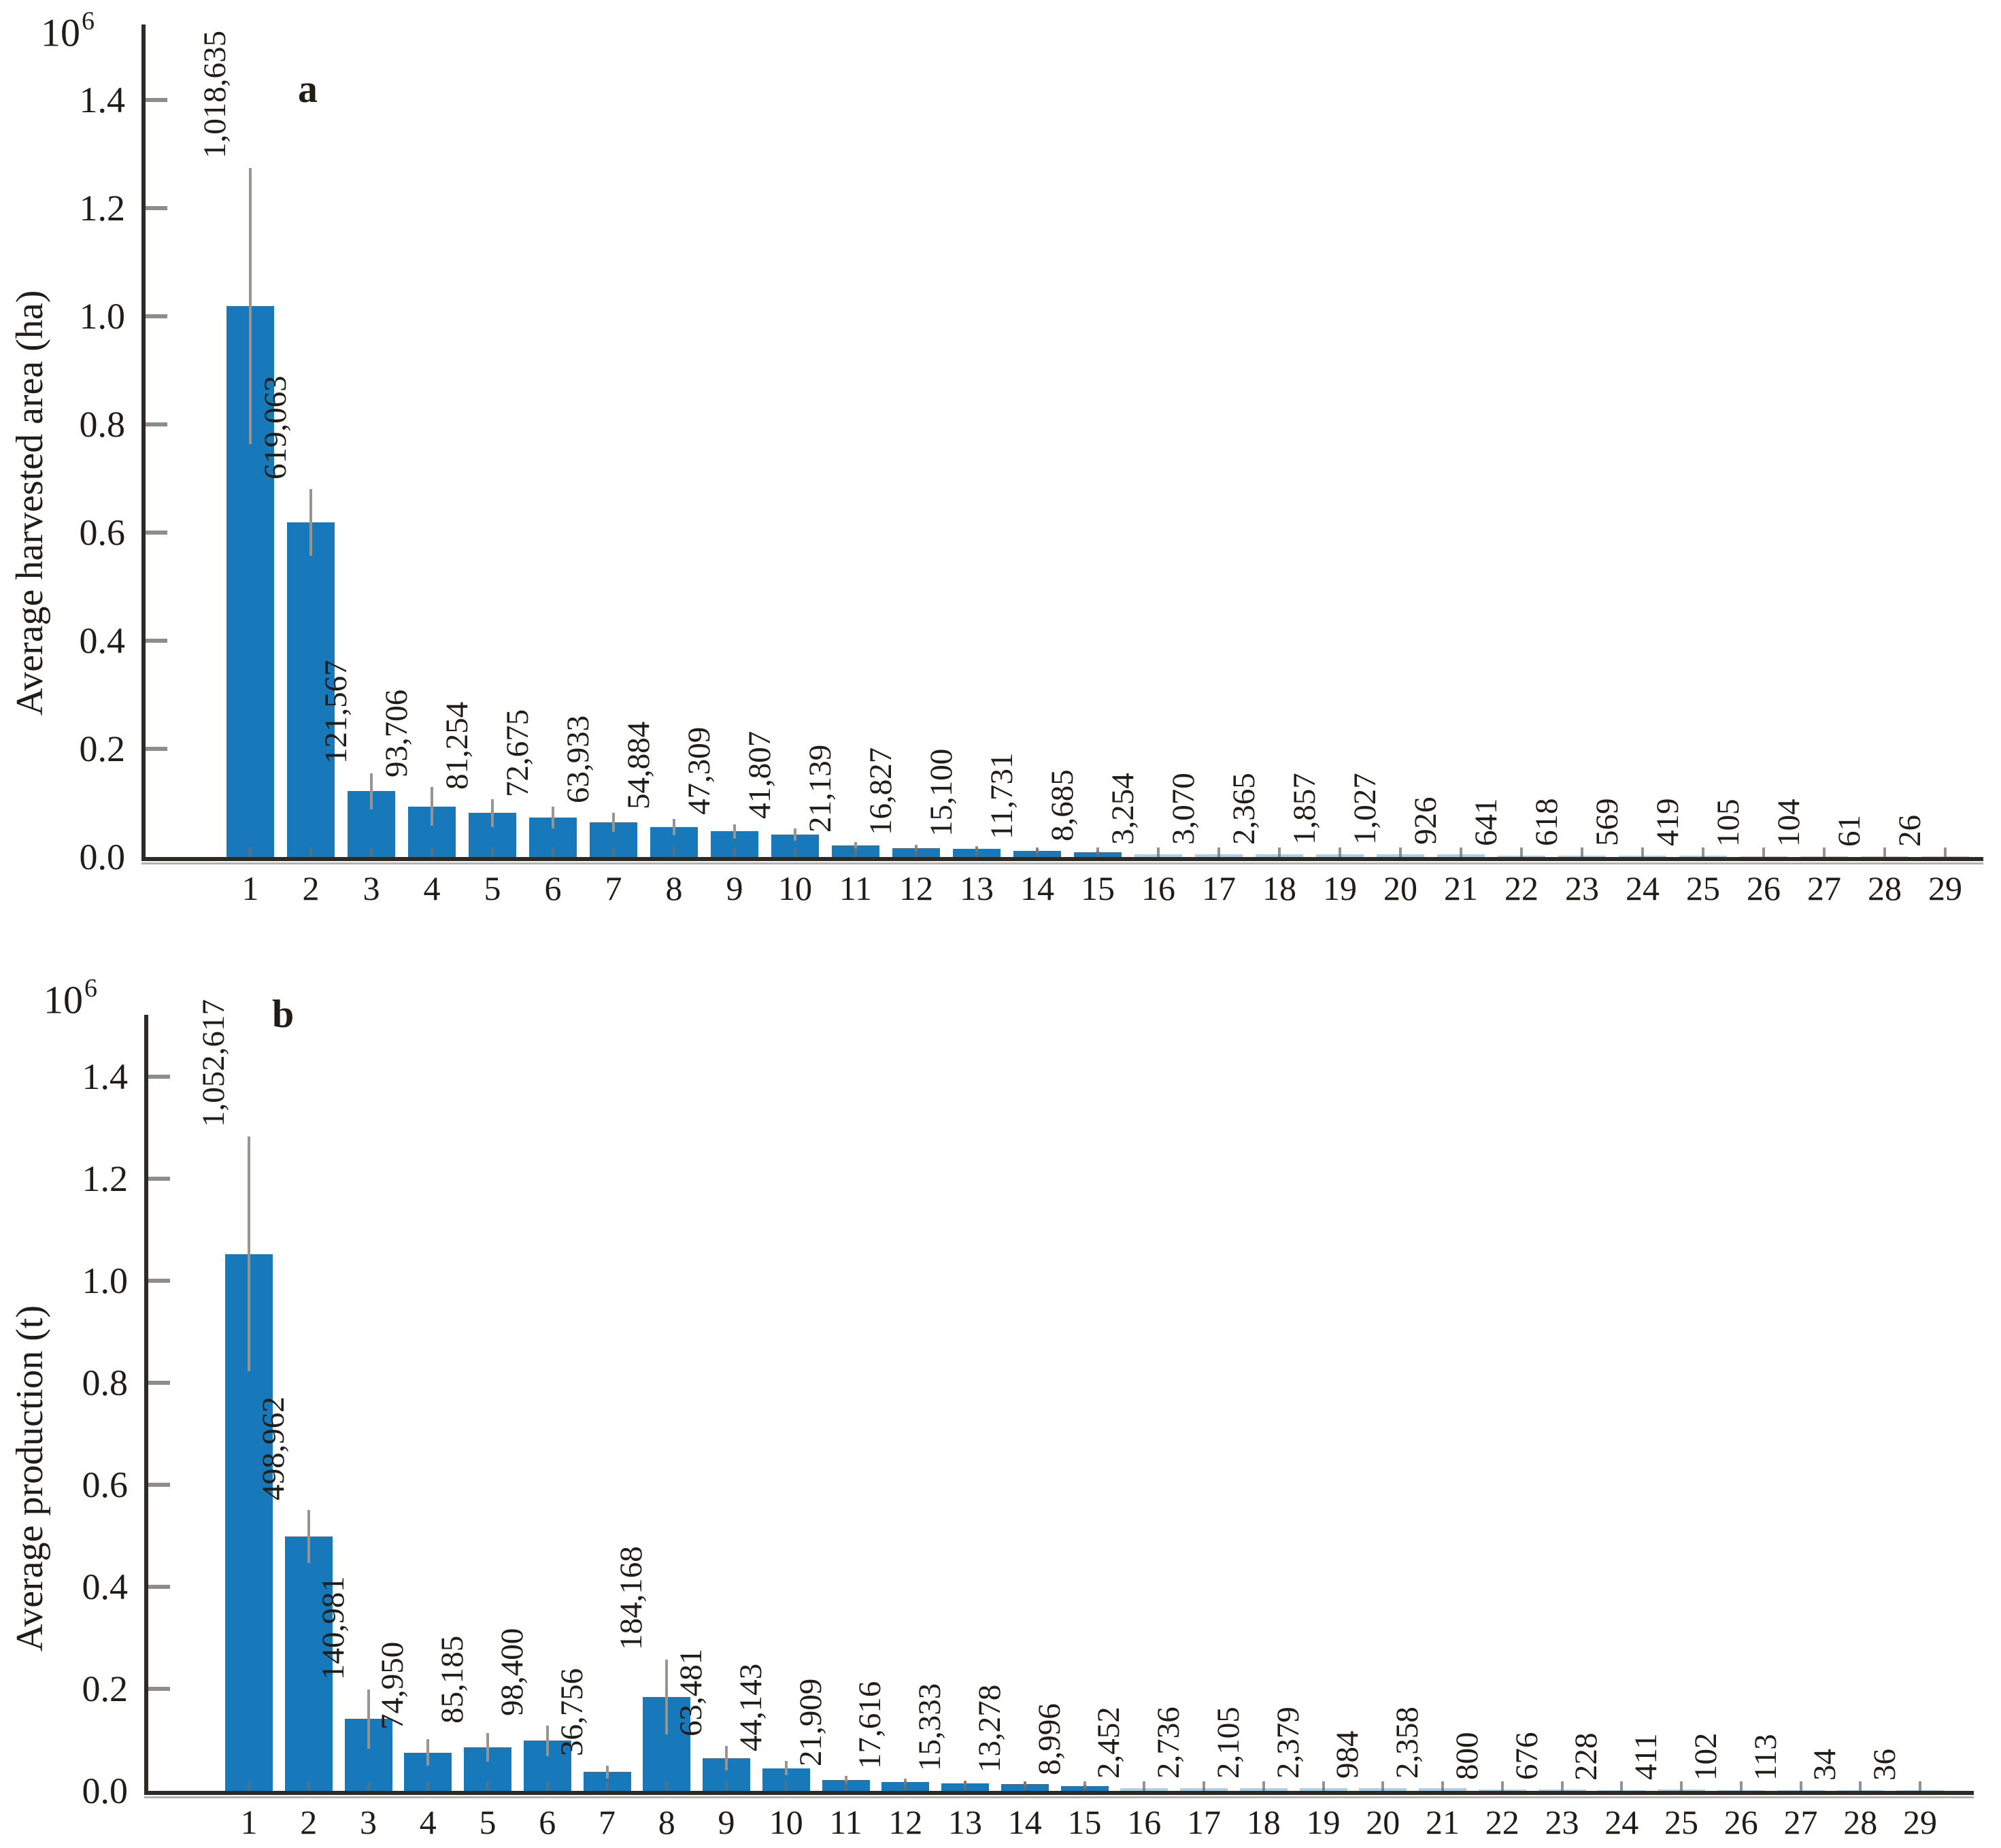 This screenshot has height=1848, width=2001. What do you see at coordinates (90, 989) in the screenshot?
I see `scale-exponent: 6` at bounding box center [90, 989].